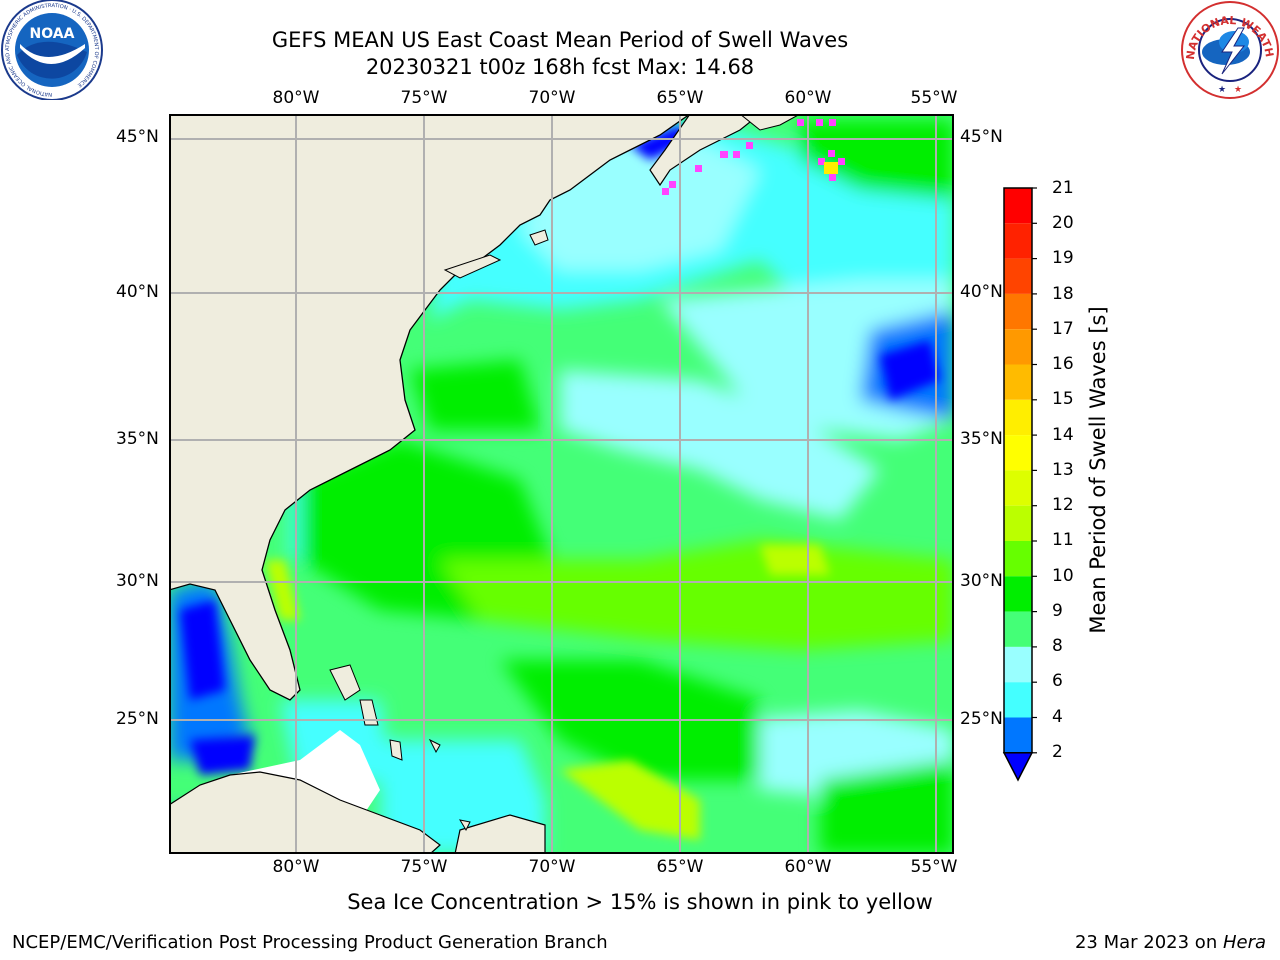 This screenshot has height=960, width=1280. I want to click on lat-label-right-30n: 30°N, so click(981, 581).